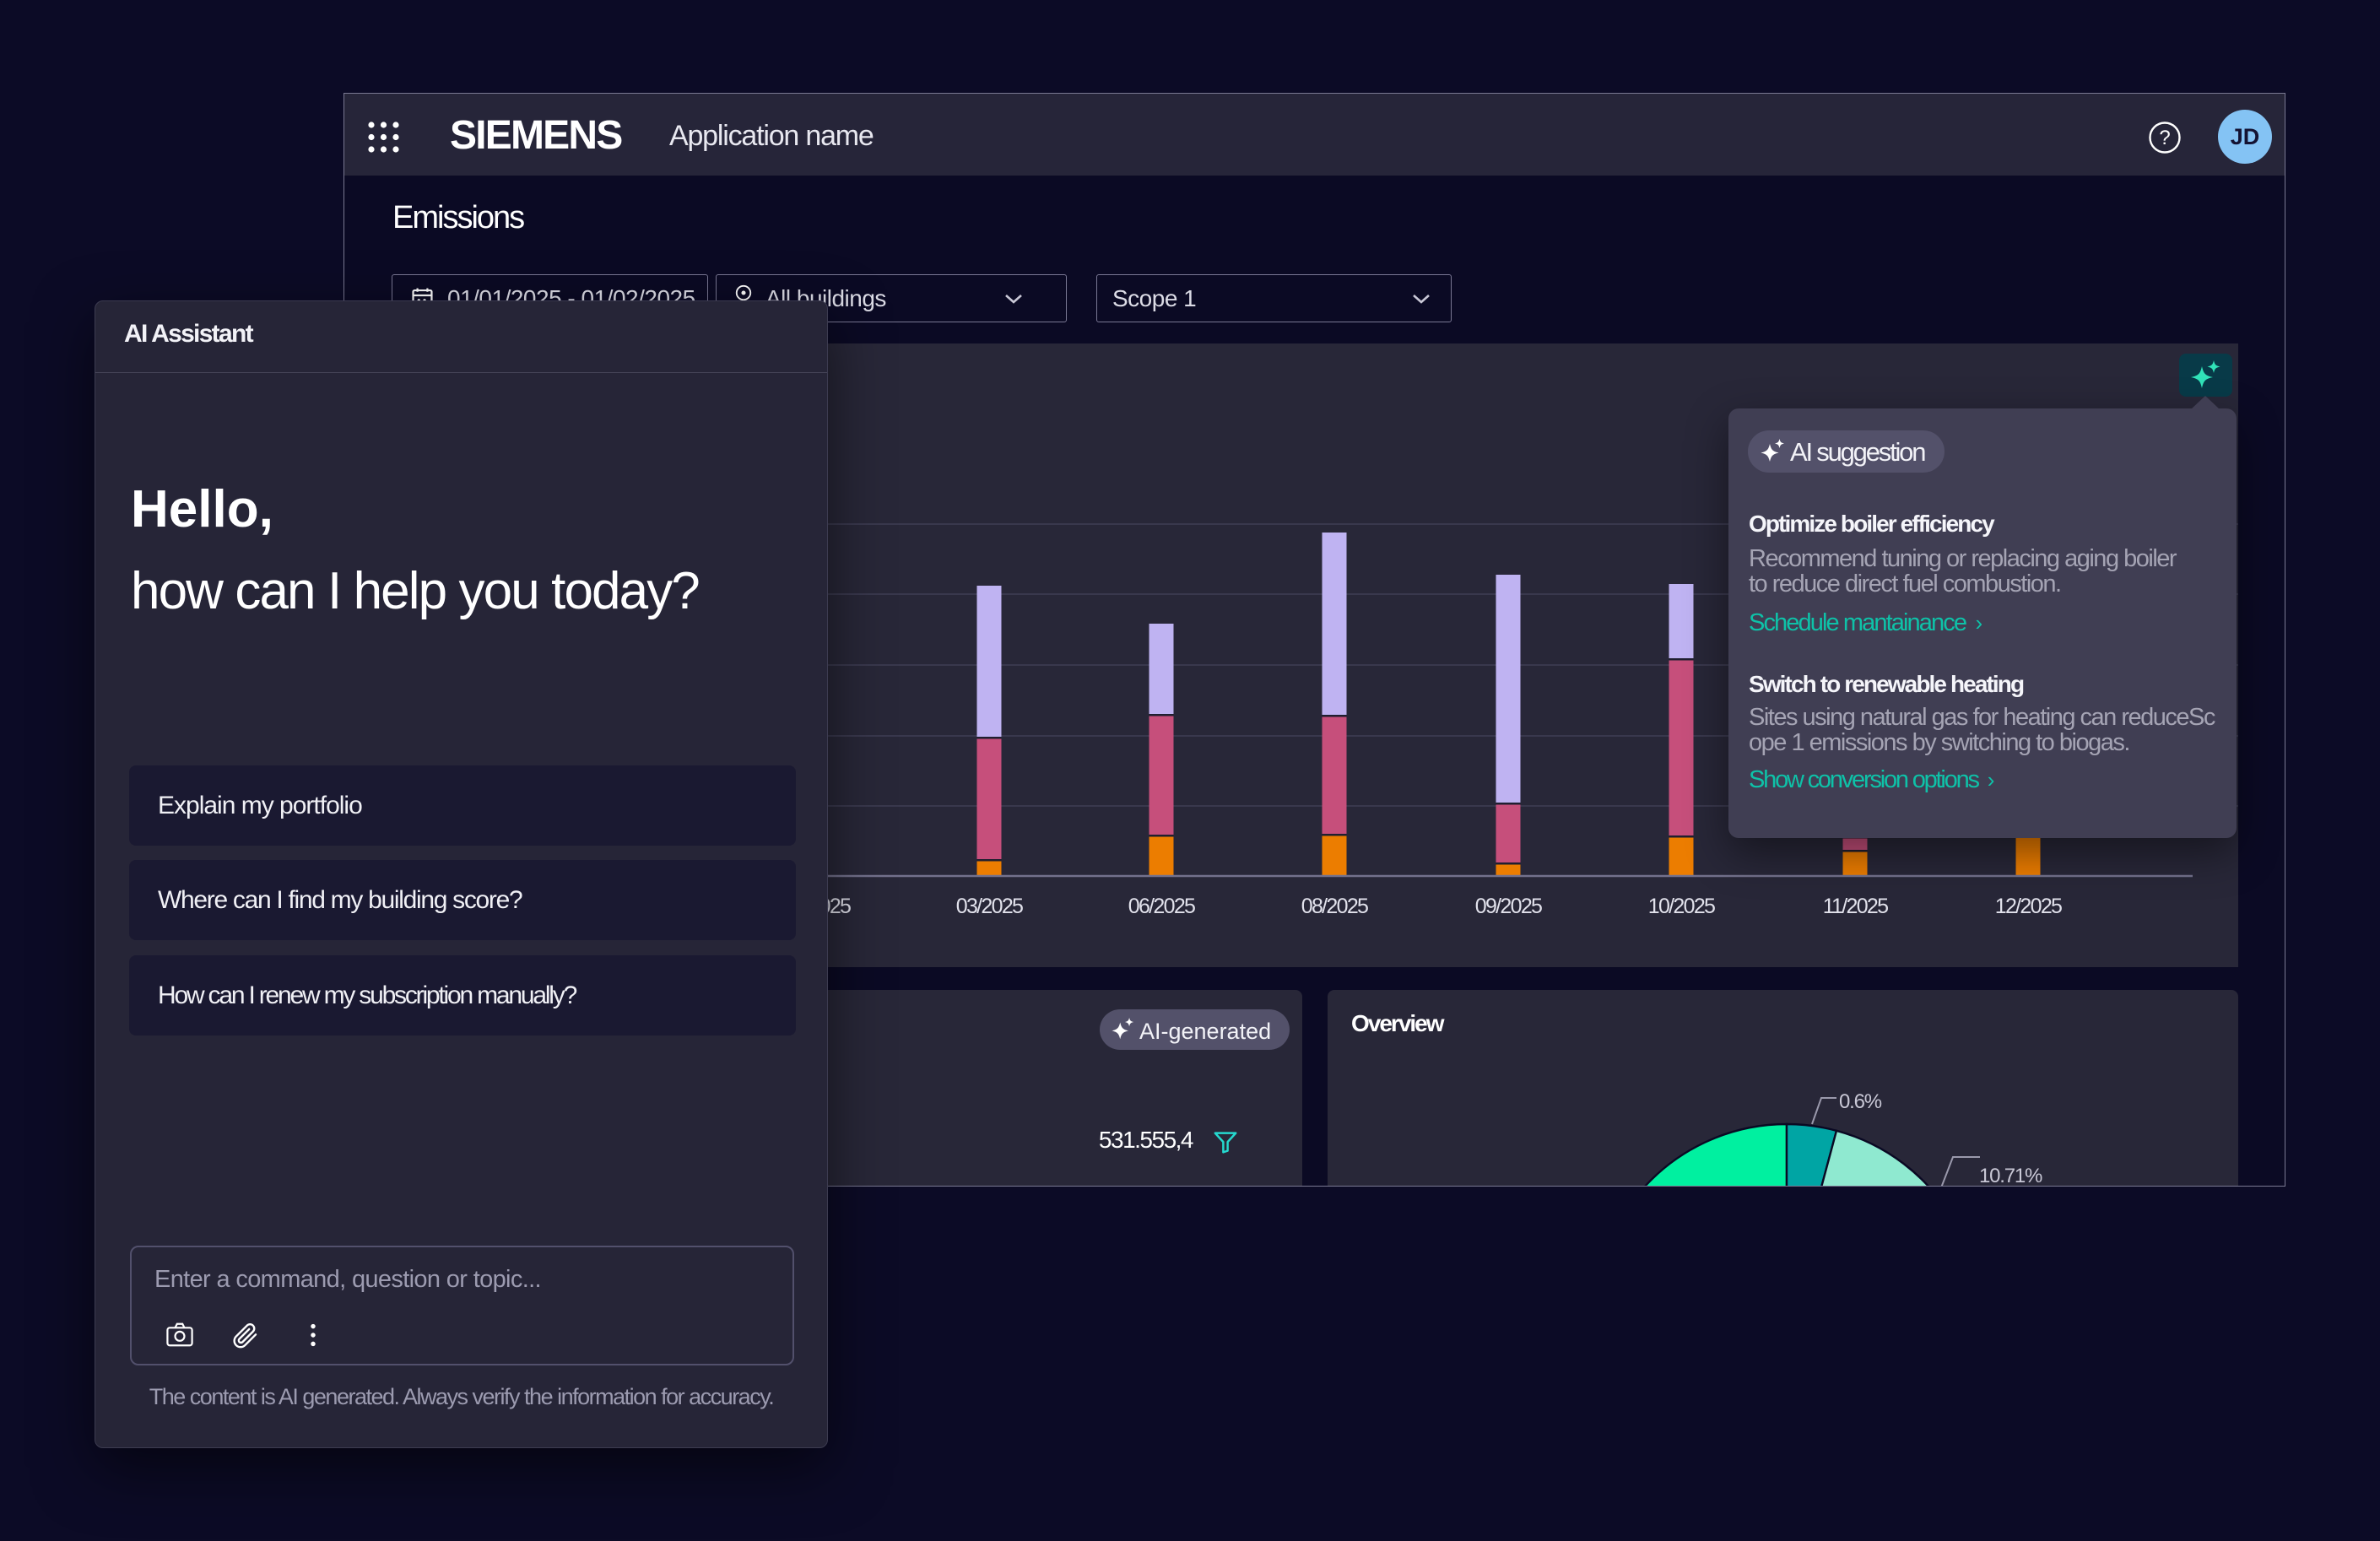 The height and width of the screenshot is (1541, 2380). What do you see at coordinates (1860, 1101) in the screenshot?
I see `svg-text: 0.6%` at bounding box center [1860, 1101].